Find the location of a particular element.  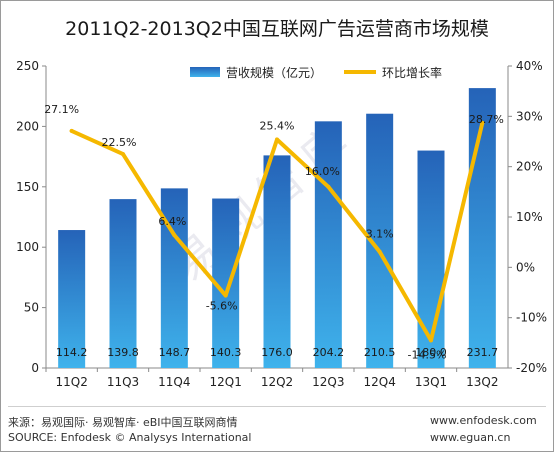

x-tick-label: 11Q4 is located at coordinates (174, 382).